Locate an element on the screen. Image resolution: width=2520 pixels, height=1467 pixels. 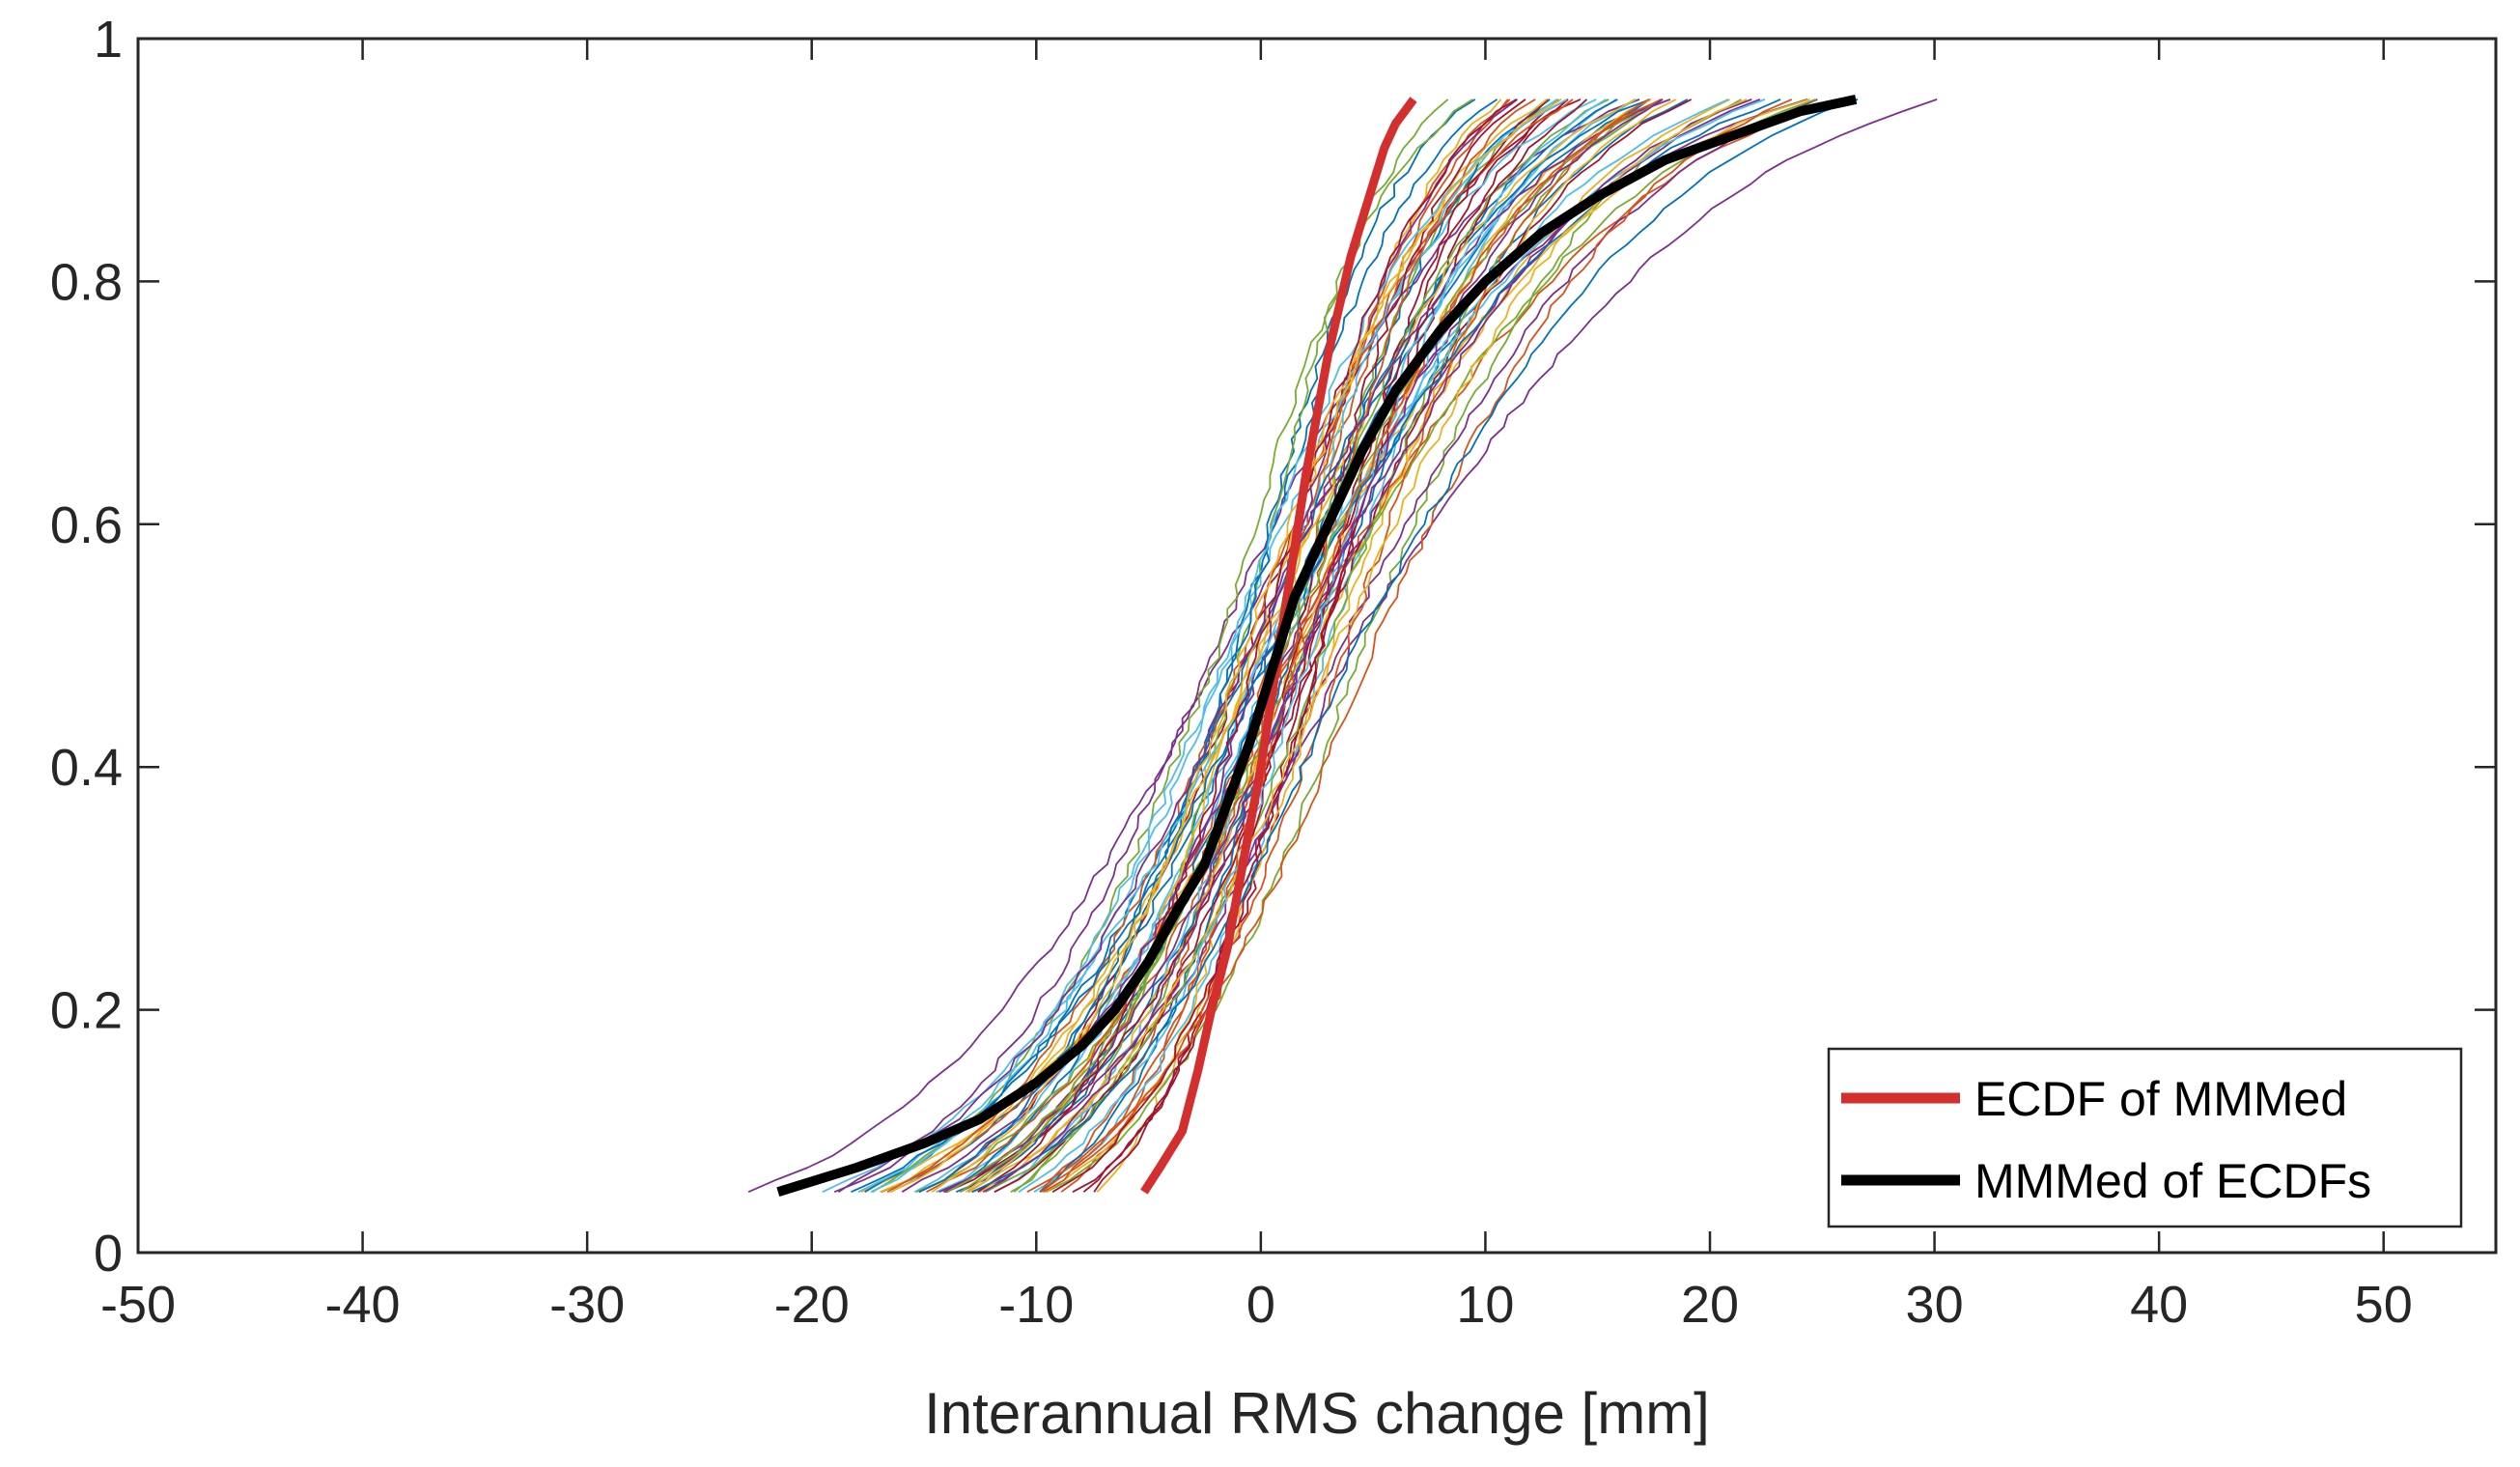
x-tick-label: -10 is located at coordinates (1036, 1305).